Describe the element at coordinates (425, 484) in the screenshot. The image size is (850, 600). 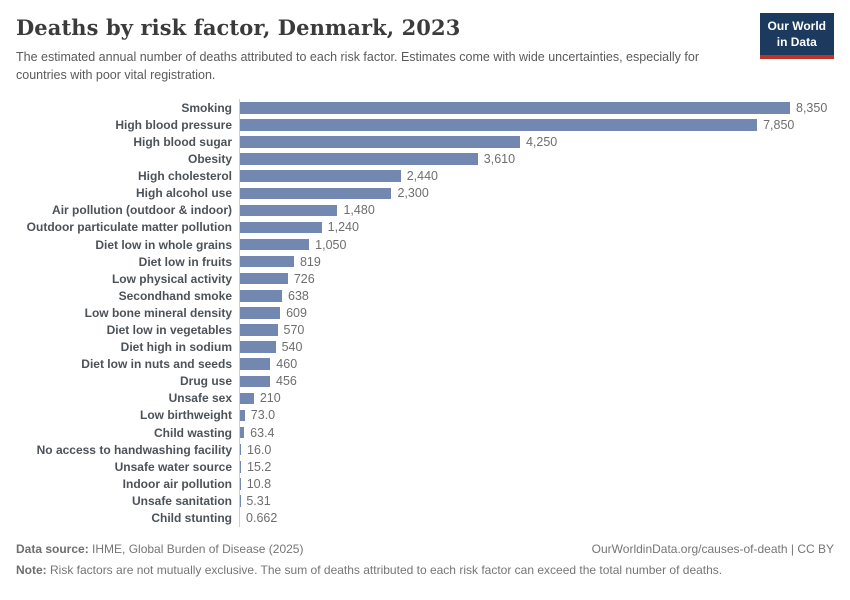
I see `chart-row: Indoor air pollution 10.8` at that location.